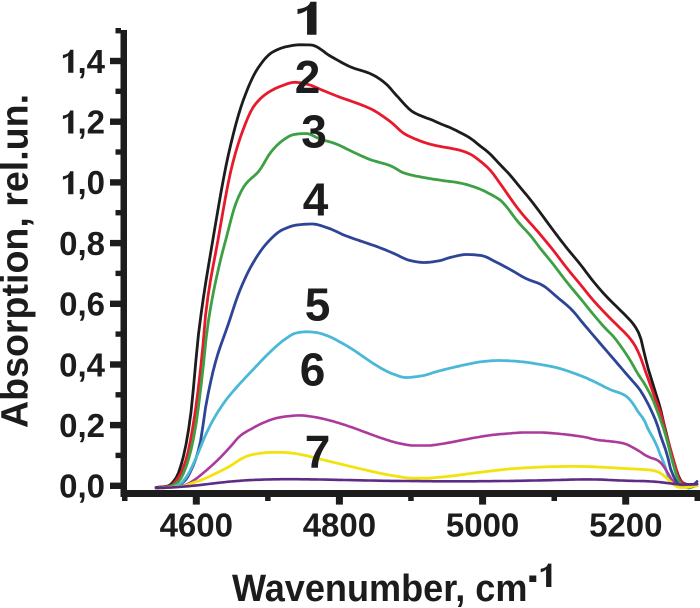  What do you see at coordinates (82, 304) in the screenshot?
I see `svg-text: 0,6` at bounding box center [82, 304].